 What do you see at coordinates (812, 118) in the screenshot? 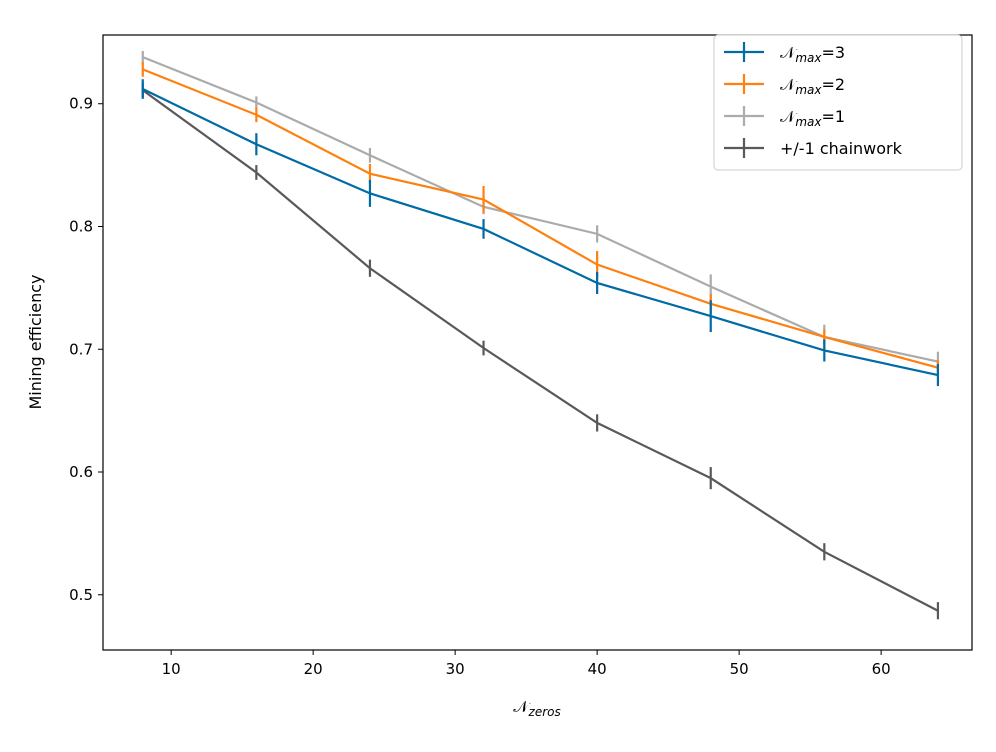
I see `legend-label: 𝒩max=1` at bounding box center [812, 118].